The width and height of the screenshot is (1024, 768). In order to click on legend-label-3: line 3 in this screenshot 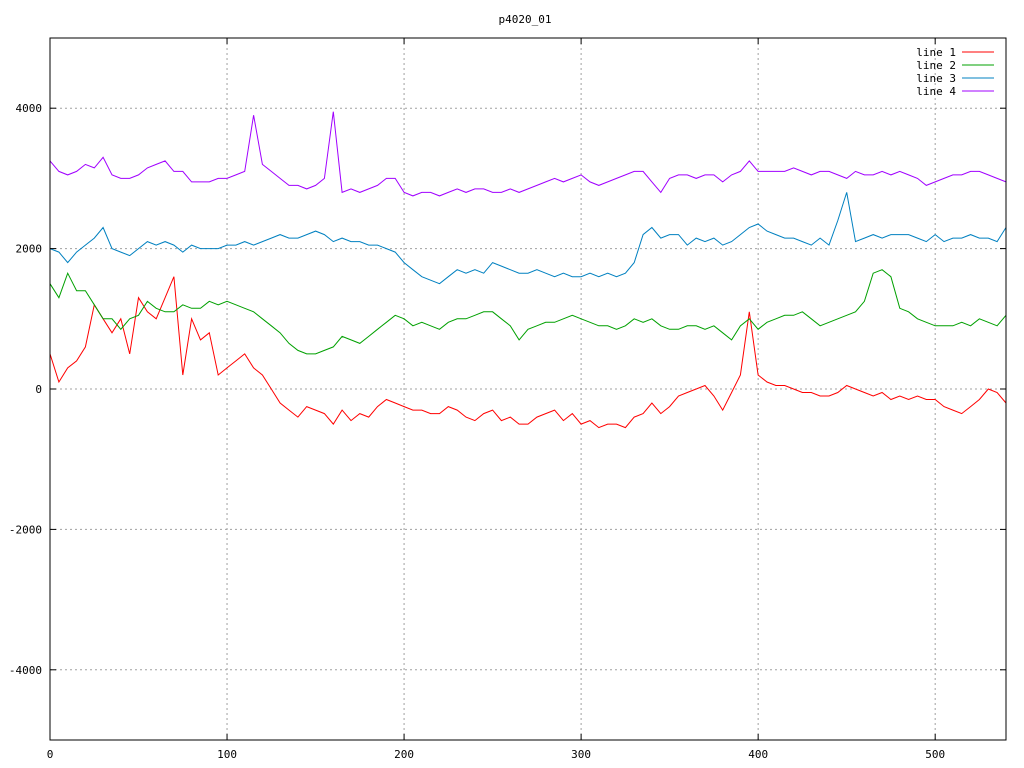, I will do `click(936, 78)`.